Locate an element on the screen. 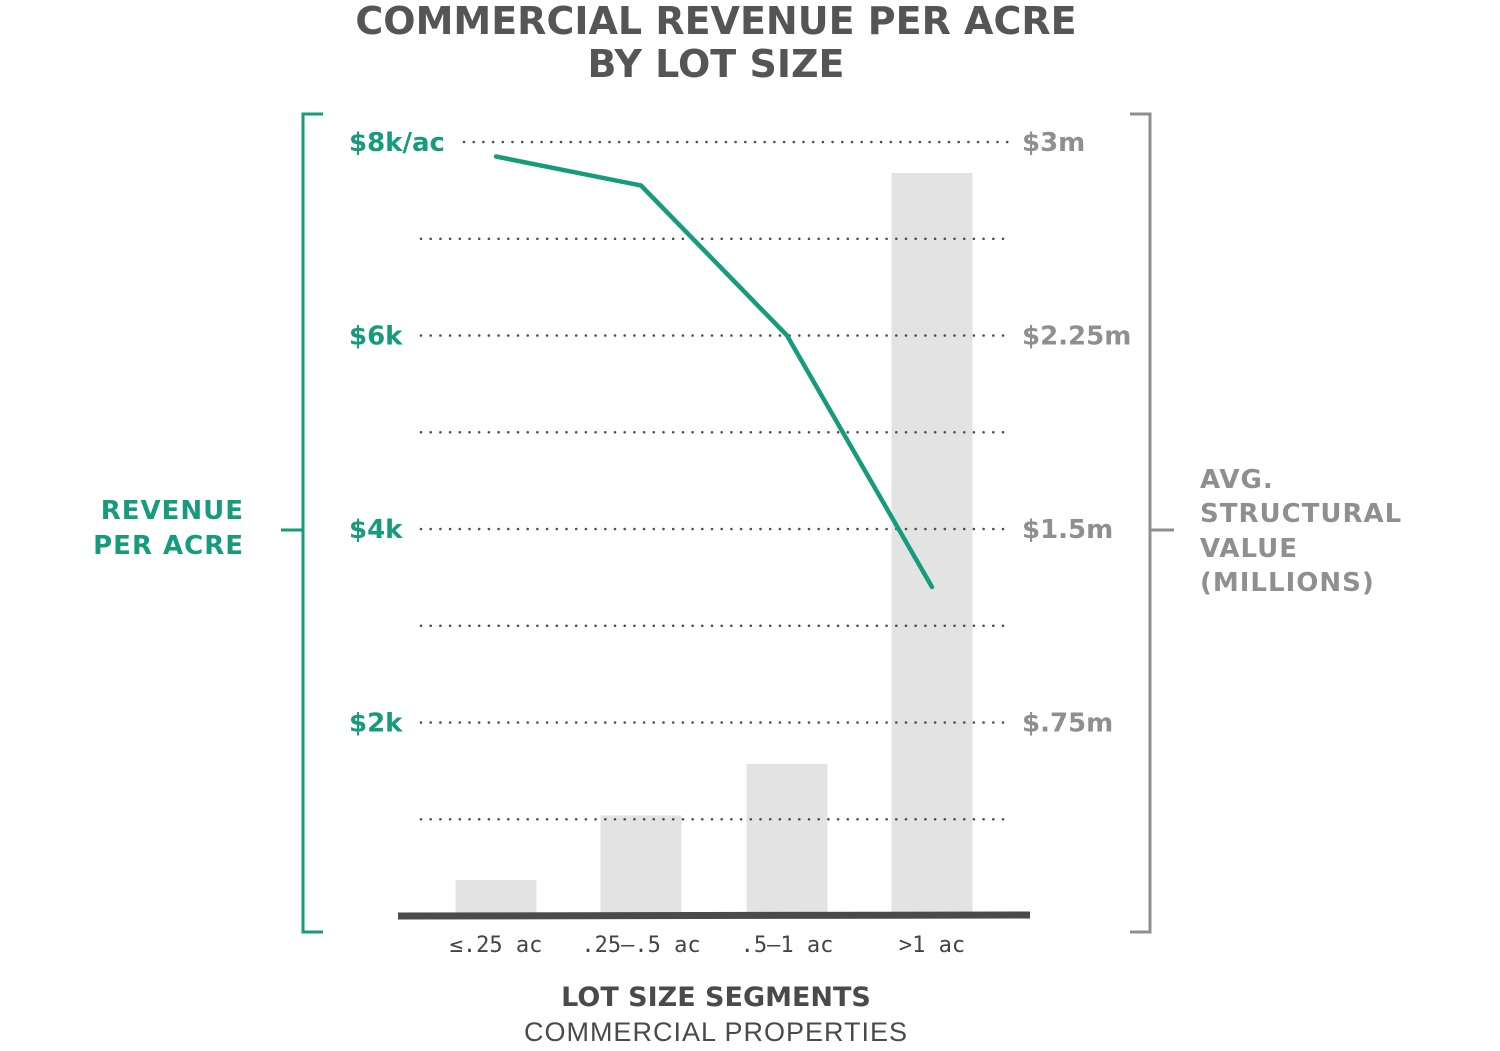 The width and height of the screenshot is (1500, 1051). right-tick-label-4: $.75m is located at coordinates (1067, 724).